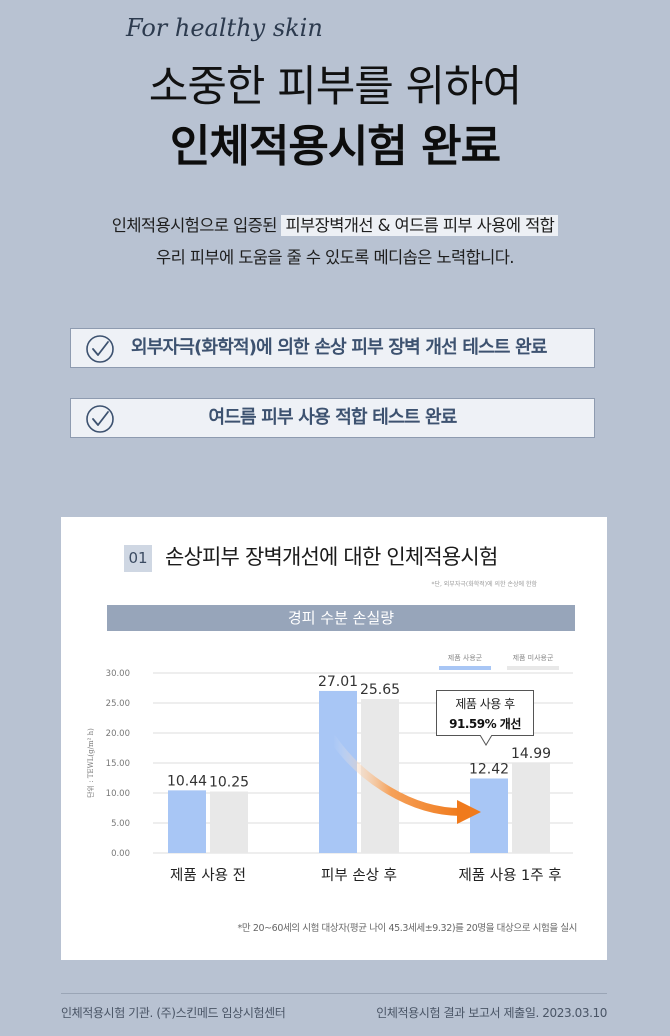 Image resolution: width=670 pixels, height=1036 pixels. What do you see at coordinates (334, 993) in the screenshot?
I see `footer-divider` at bounding box center [334, 993].